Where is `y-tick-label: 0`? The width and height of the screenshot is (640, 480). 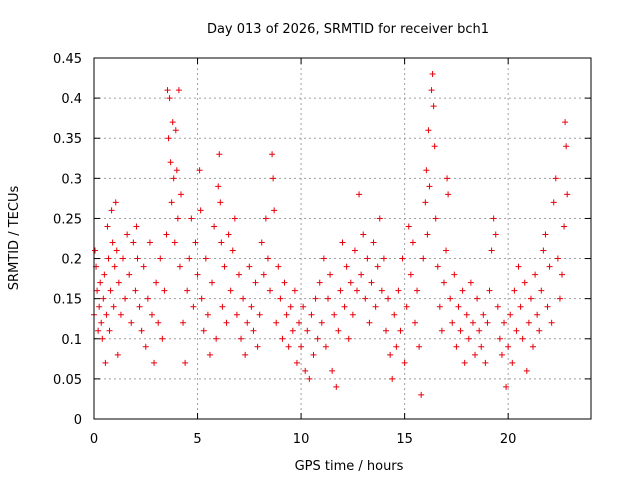
y-tick-label: 0 is located at coordinates (78, 420).